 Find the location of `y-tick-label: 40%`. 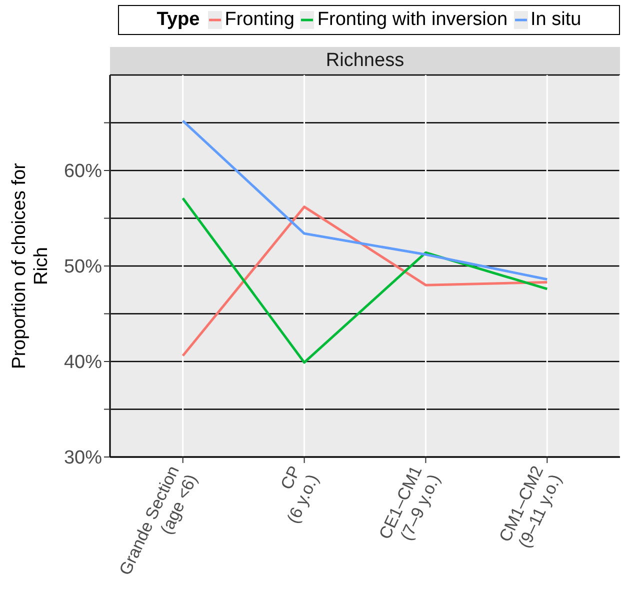

y-tick-label: 40% is located at coordinates (83, 363).